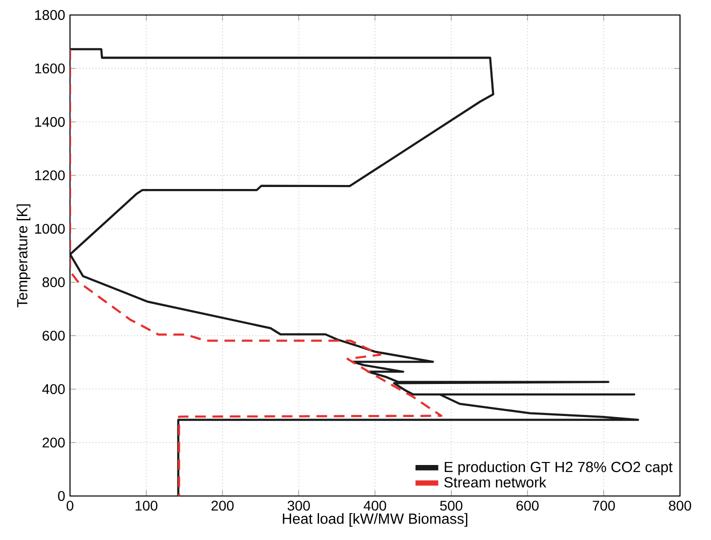 This screenshot has width=711, height=540. Describe the element at coordinates (50, 121) in the screenshot. I see `y-tick-label: 1400` at that location.